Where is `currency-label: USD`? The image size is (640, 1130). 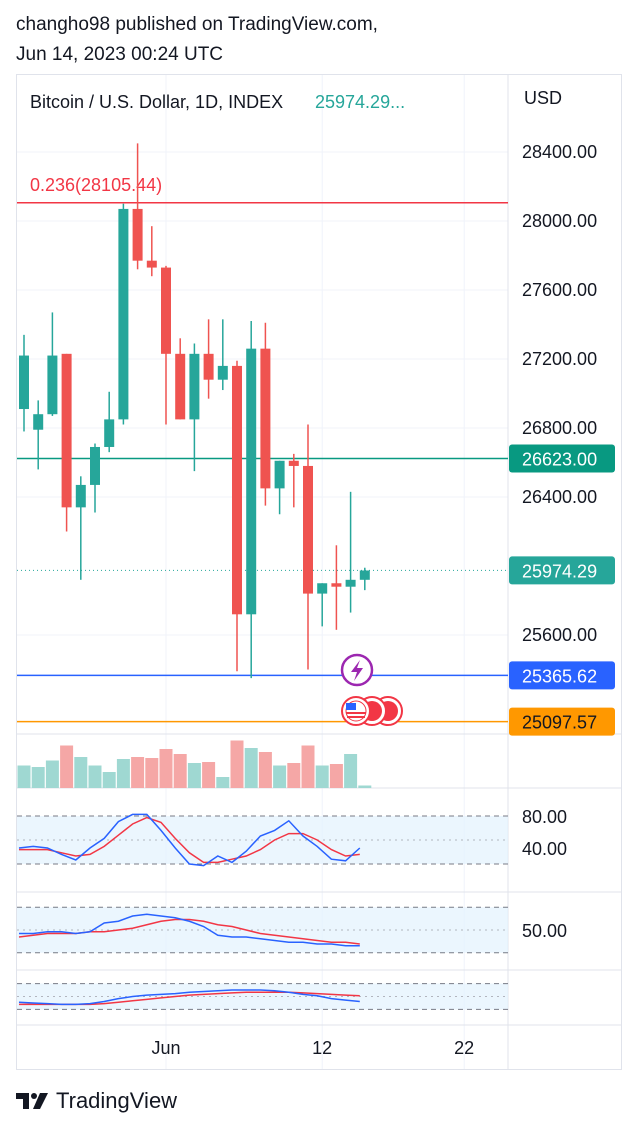 currency-label: USD is located at coordinates (543, 98).